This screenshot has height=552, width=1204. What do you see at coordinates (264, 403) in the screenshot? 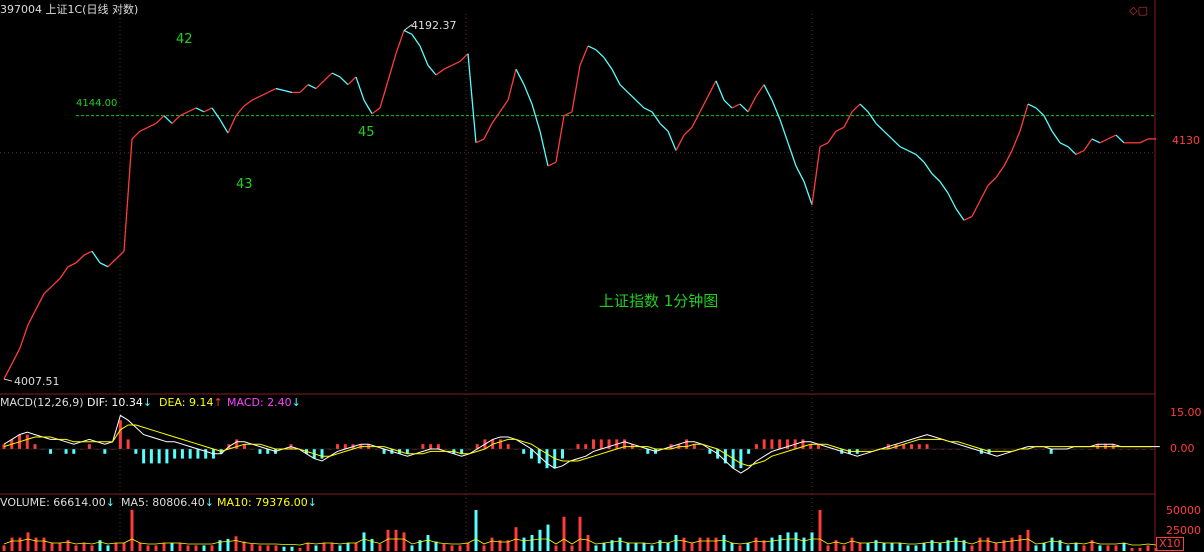
I see `macd-value: MACD: 2.40↓` at bounding box center [264, 403].